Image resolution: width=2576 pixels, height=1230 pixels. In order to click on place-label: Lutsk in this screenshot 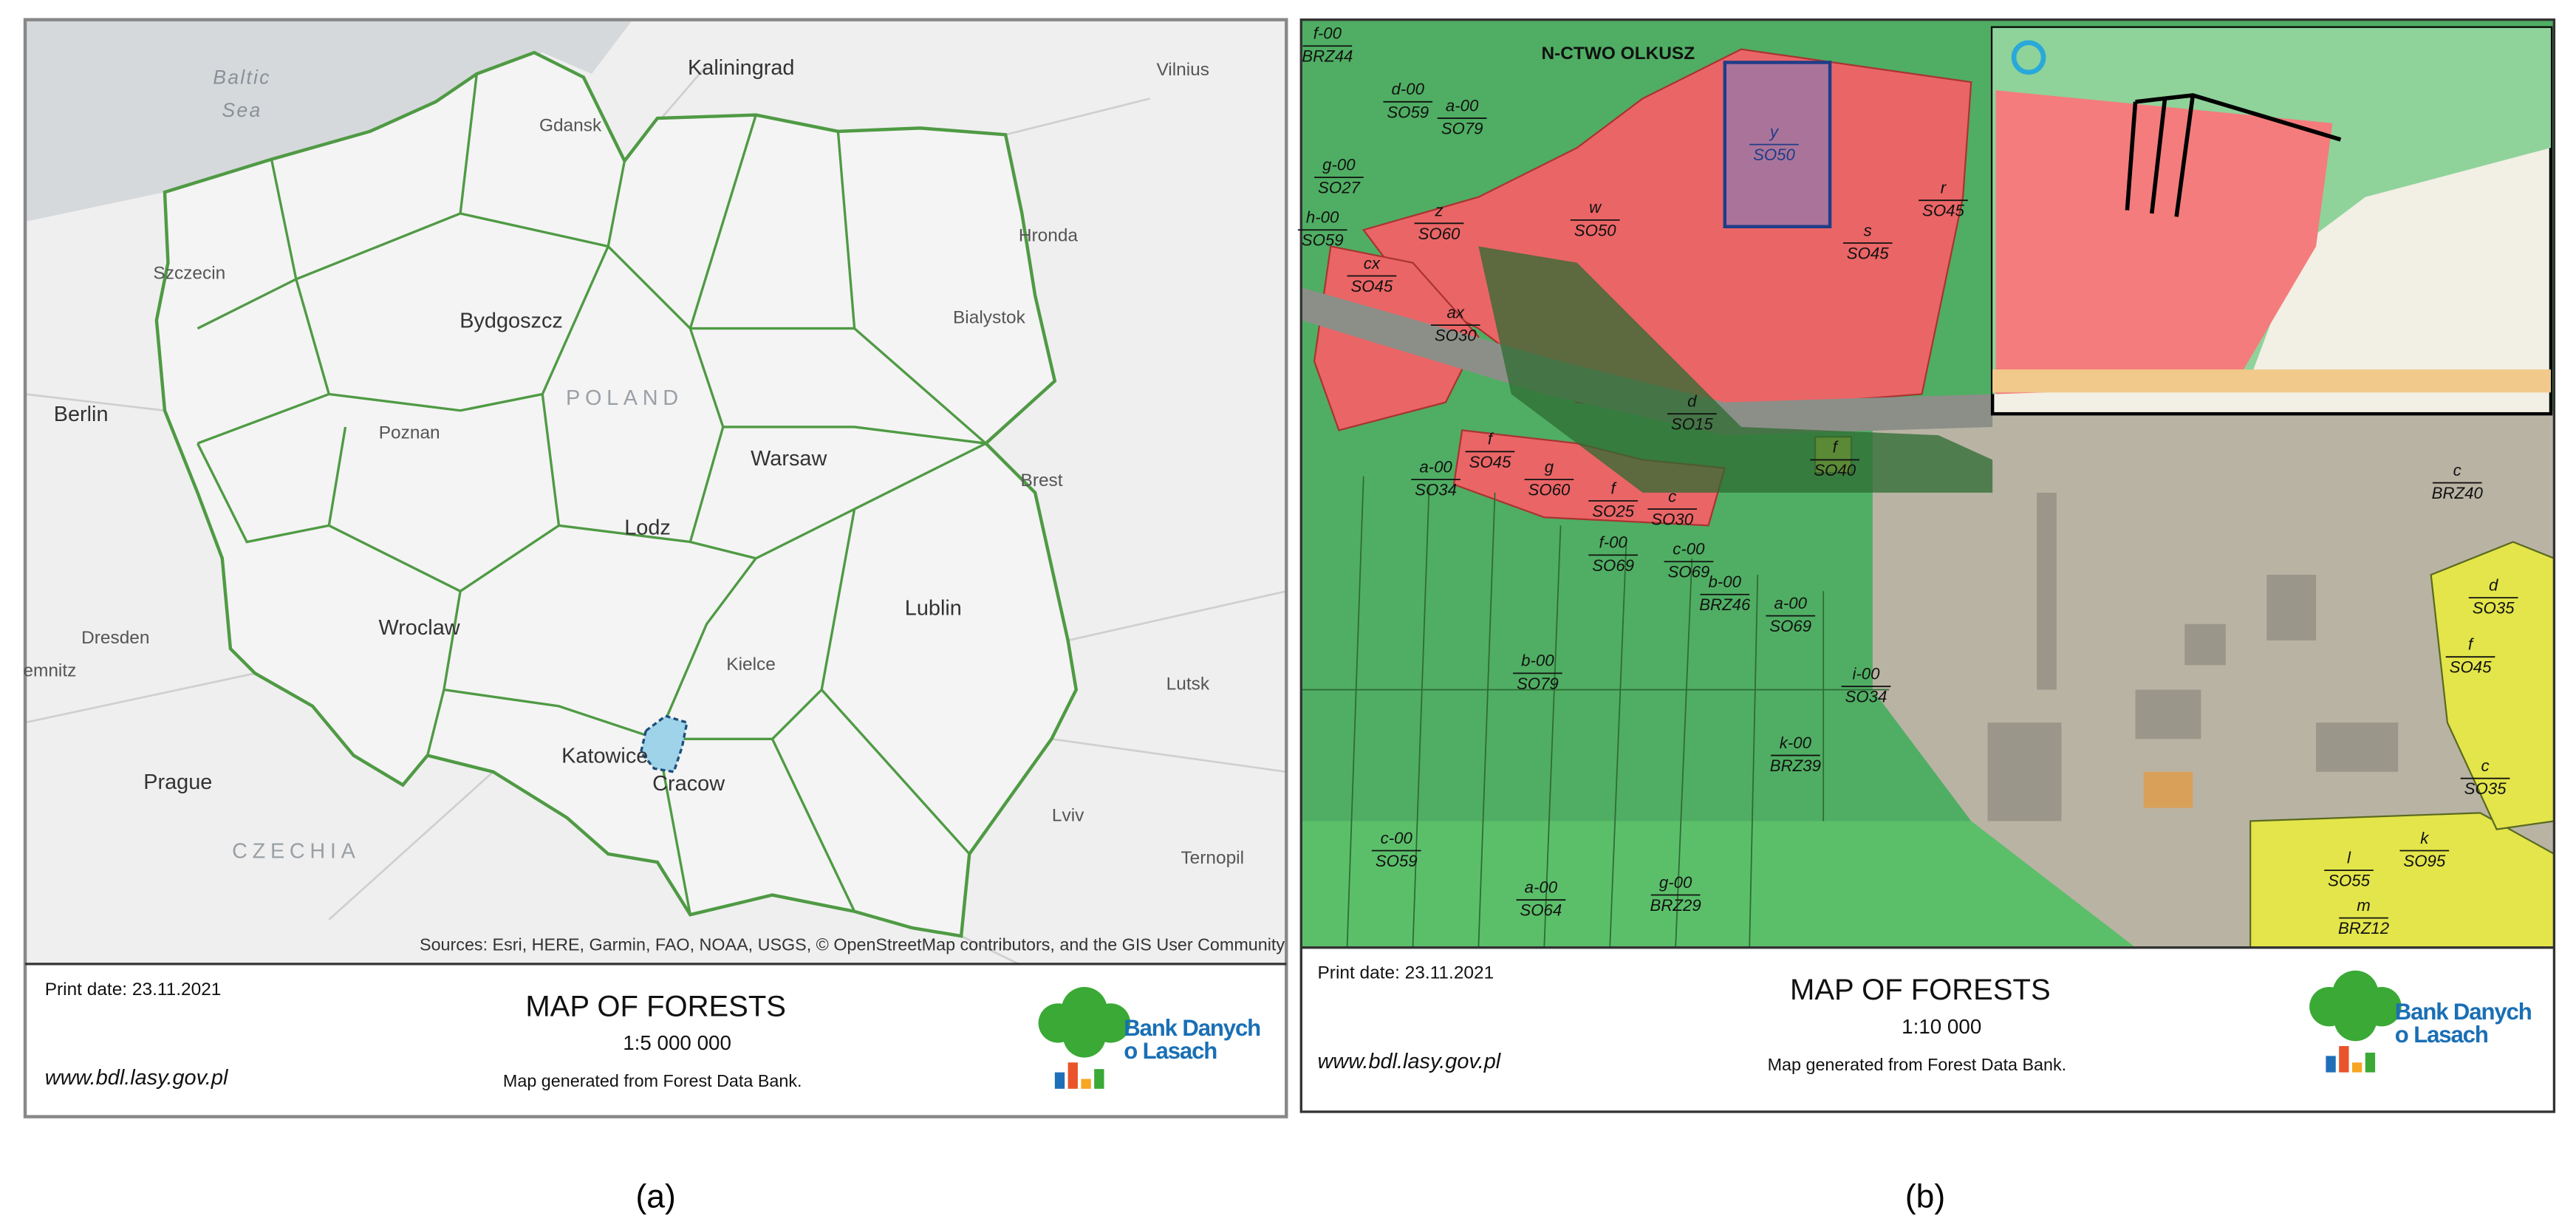, I will do `click(1188, 684)`.